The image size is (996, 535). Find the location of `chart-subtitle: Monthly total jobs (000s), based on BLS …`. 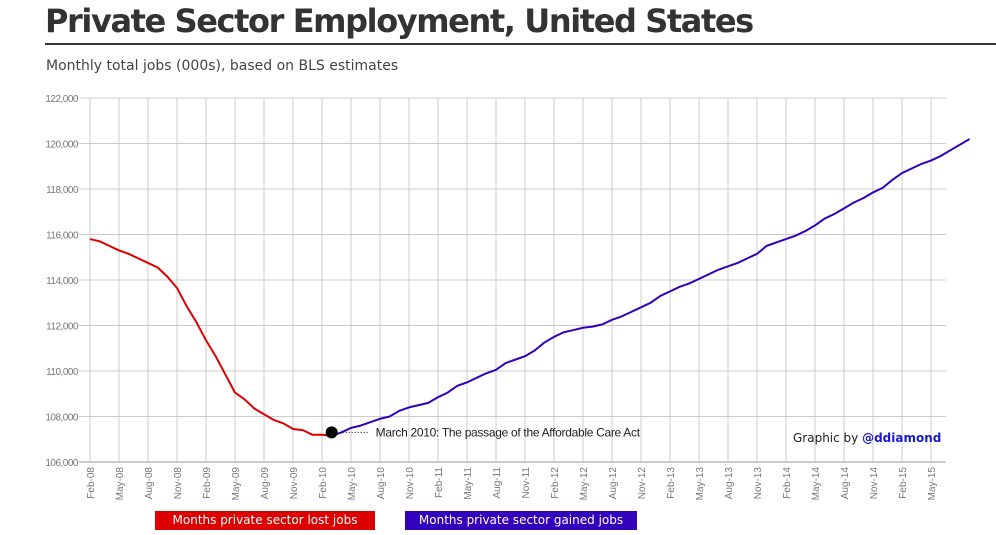

chart-subtitle: Monthly total jobs (000s), based on BLS … is located at coordinates (222, 66).